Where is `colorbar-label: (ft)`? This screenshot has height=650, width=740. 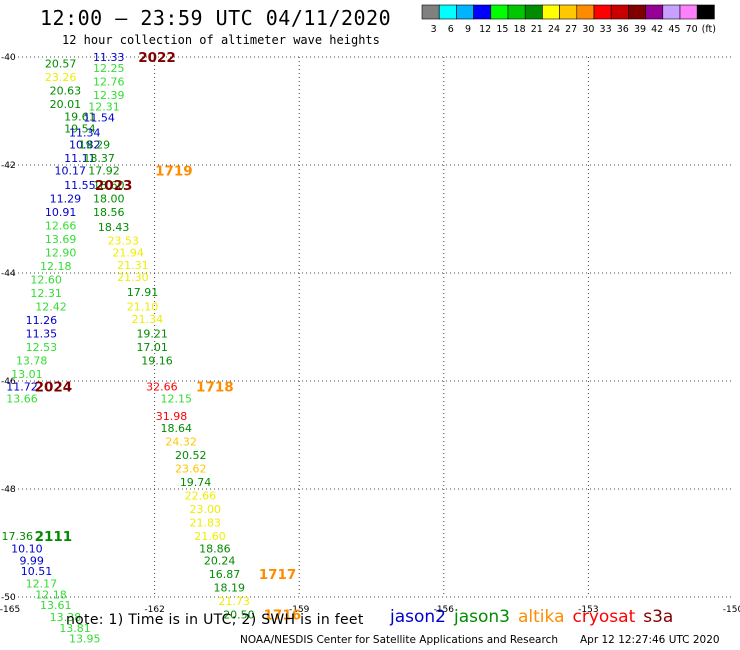 colorbar-label: (ft) is located at coordinates (709, 29).